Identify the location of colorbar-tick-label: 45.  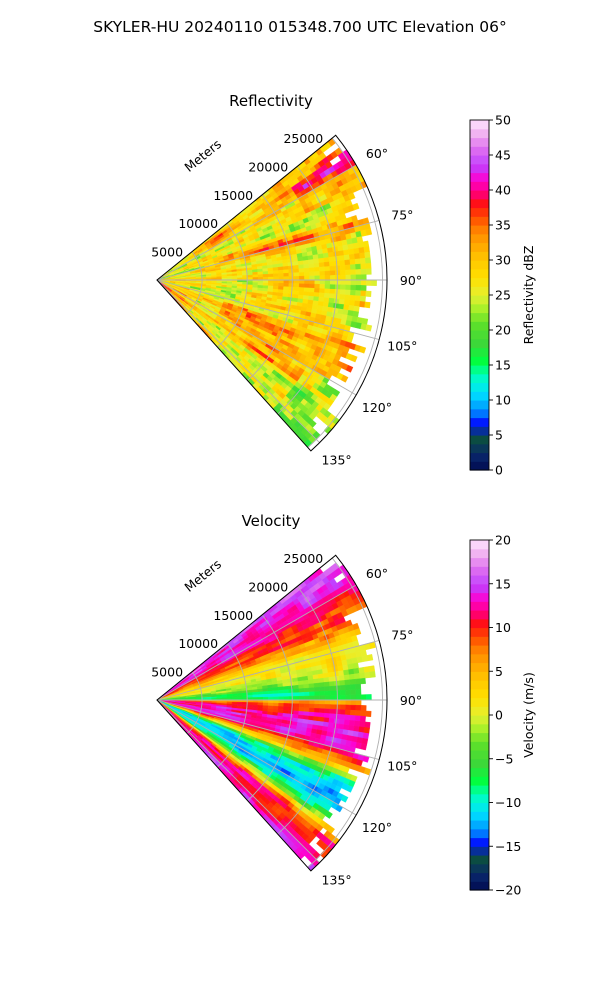
(503, 155).